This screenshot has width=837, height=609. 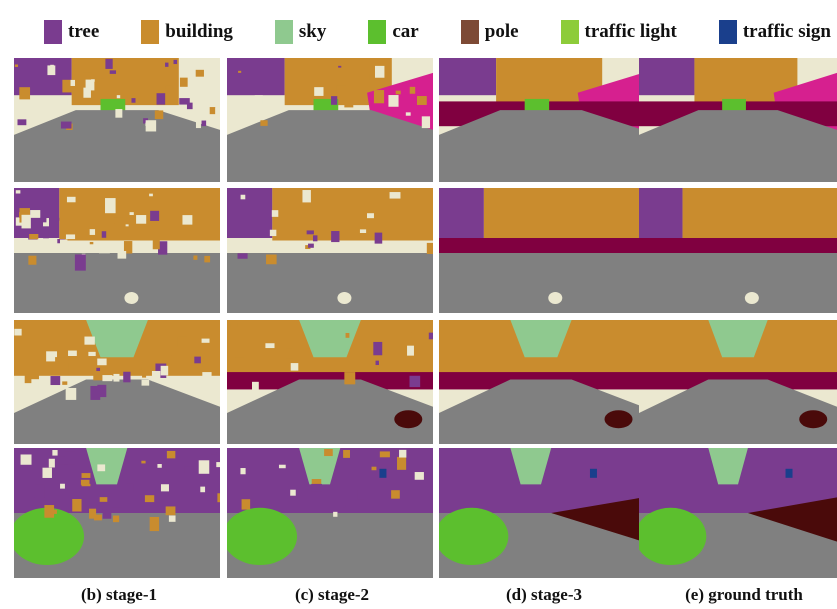 I want to click on legend-label-pole: pole, so click(x=501, y=31).